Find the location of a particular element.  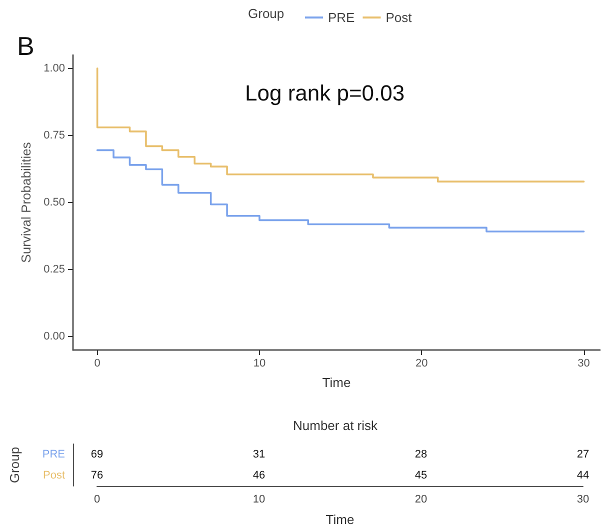

legend-label: PRE is located at coordinates (342, 17).